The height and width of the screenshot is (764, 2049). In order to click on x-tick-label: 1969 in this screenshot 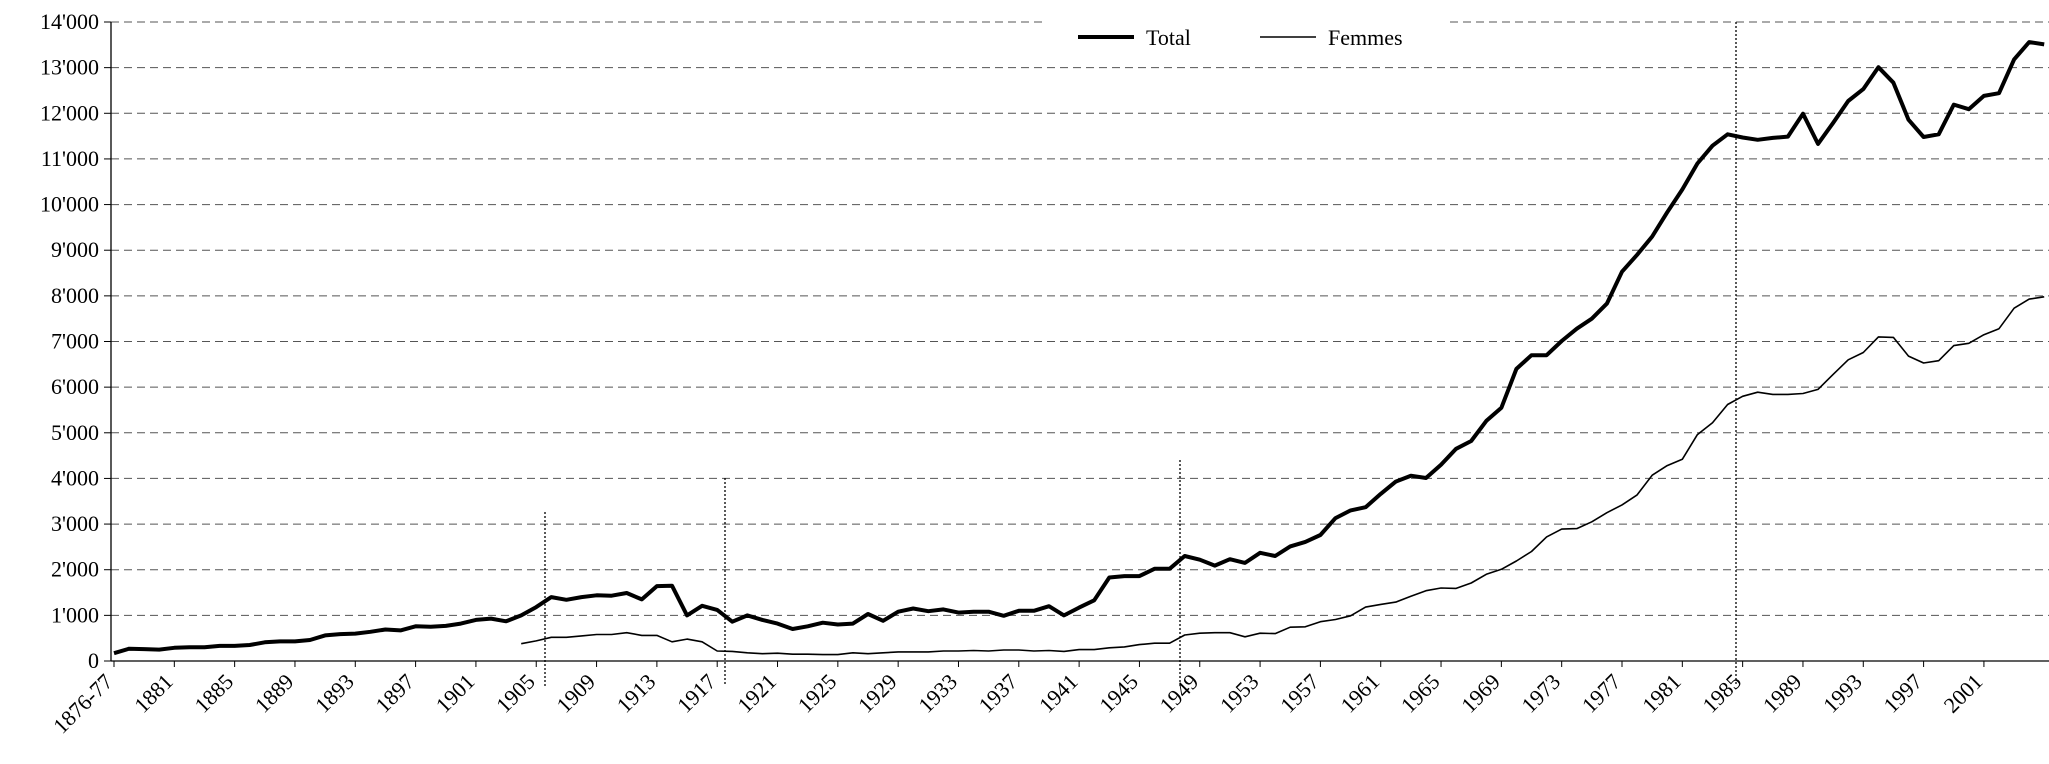, I will do `click(1480, 693)`.